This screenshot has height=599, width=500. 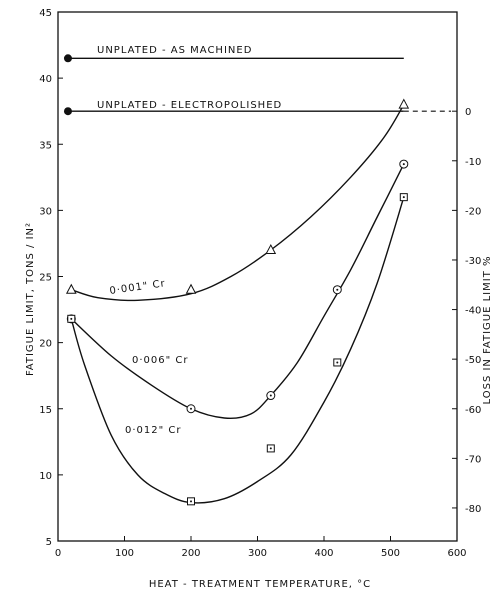 I want to click on y2-tick-label: -20, so click(x=473, y=211).